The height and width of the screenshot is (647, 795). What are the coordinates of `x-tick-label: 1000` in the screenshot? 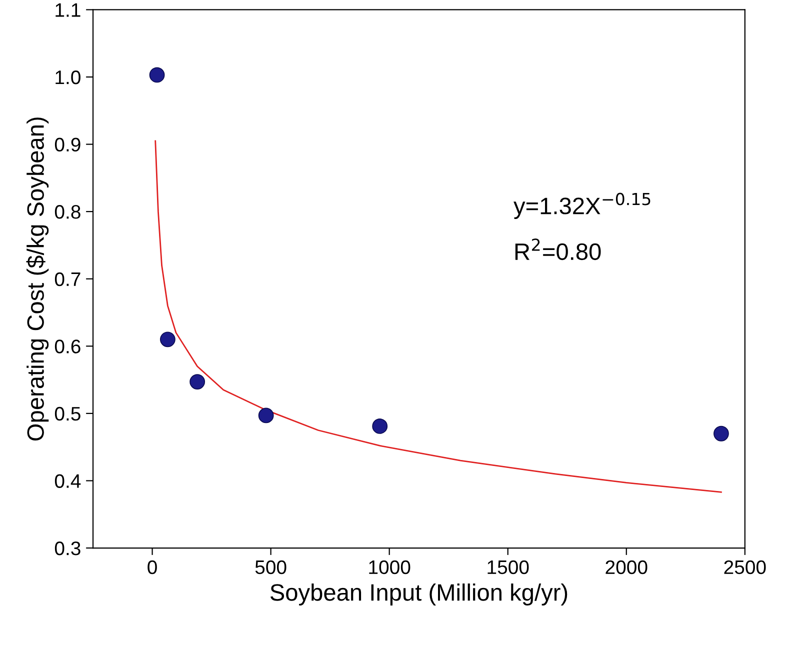 It's located at (389, 567).